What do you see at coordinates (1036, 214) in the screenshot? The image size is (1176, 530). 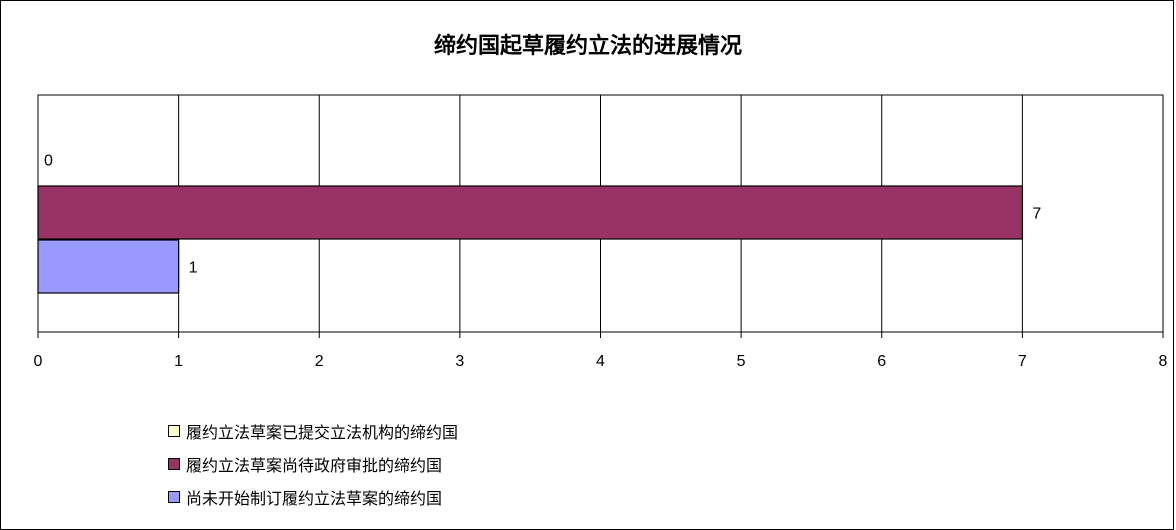 I see `data-label: 7` at bounding box center [1036, 214].